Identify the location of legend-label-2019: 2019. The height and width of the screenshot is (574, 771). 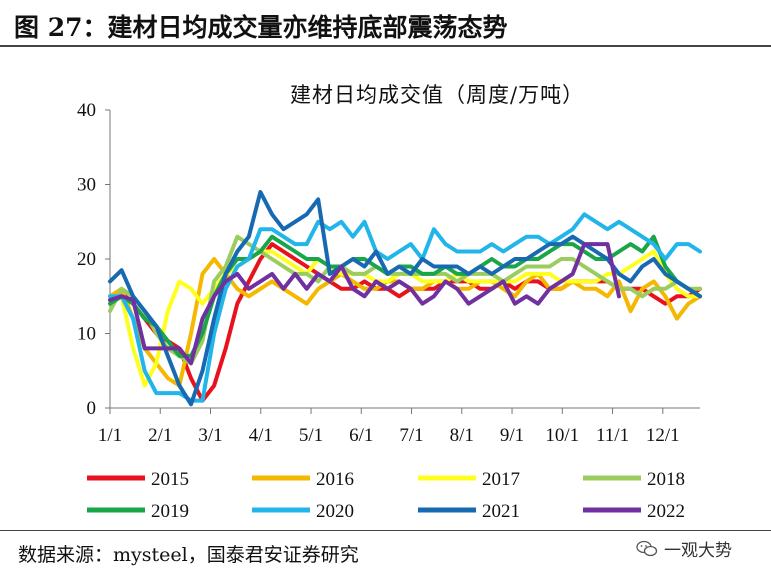
(170, 511).